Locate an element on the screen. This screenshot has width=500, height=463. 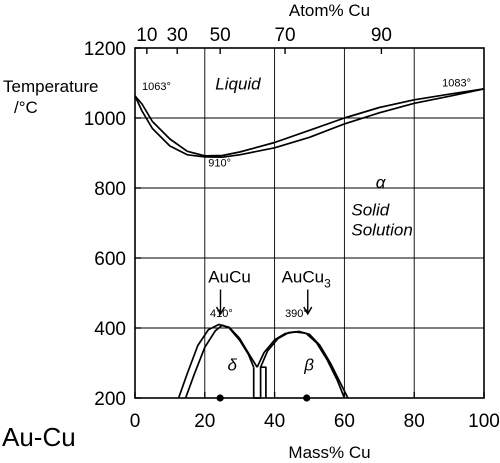
temperature-annotation: 910° is located at coordinates (219, 163).